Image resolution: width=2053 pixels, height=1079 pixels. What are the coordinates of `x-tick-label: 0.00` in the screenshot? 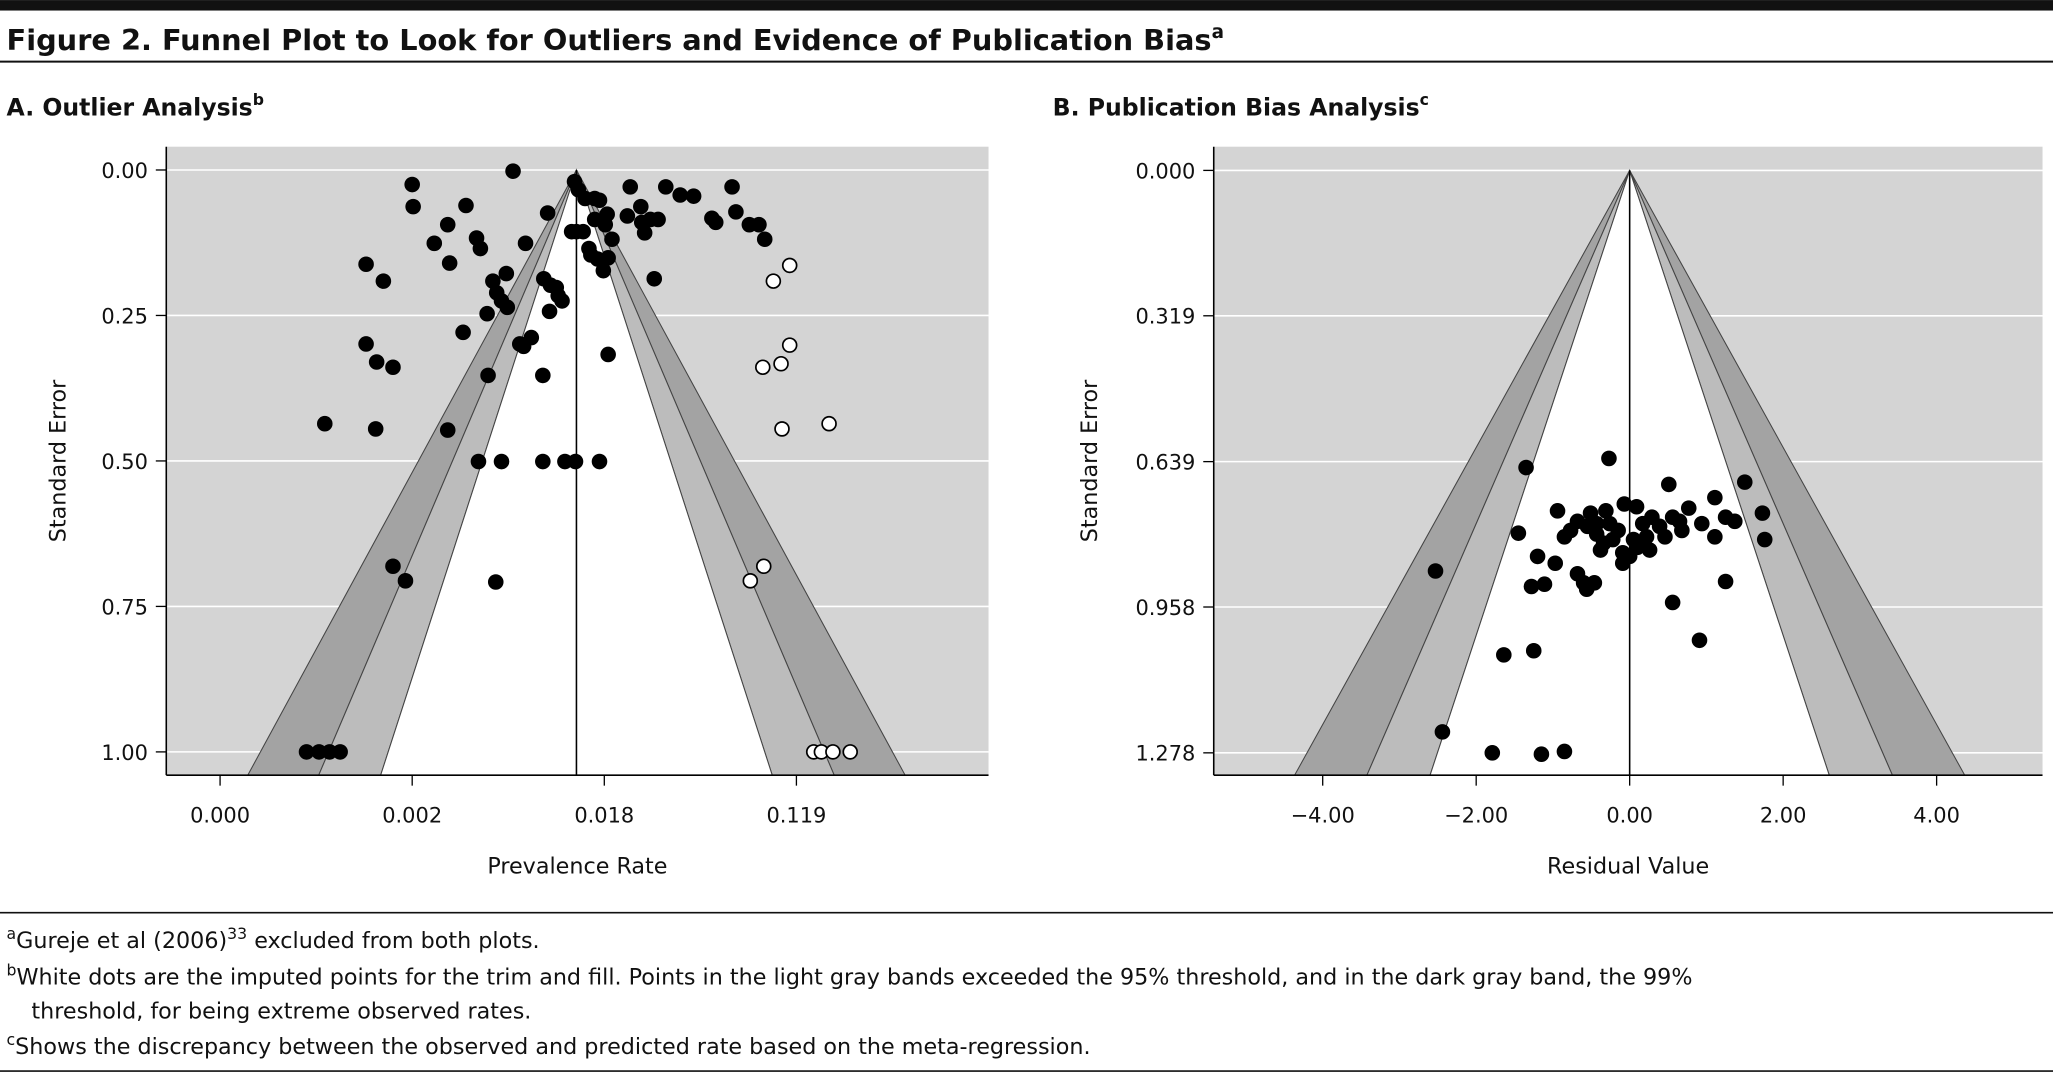 It's located at (1629, 815).